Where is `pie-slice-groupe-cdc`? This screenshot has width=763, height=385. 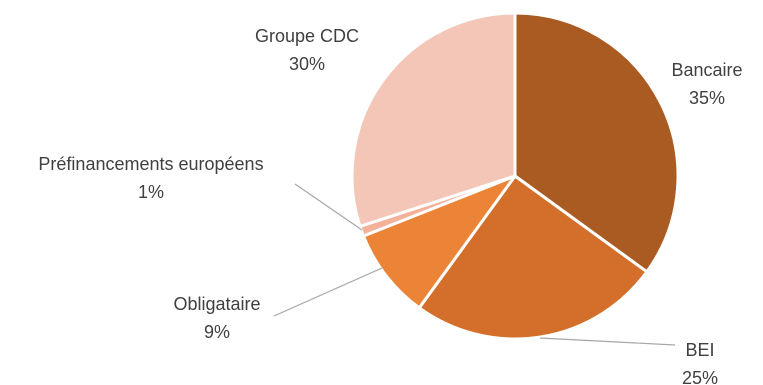 pie-slice-groupe-cdc is located at coordinates (433, 119).